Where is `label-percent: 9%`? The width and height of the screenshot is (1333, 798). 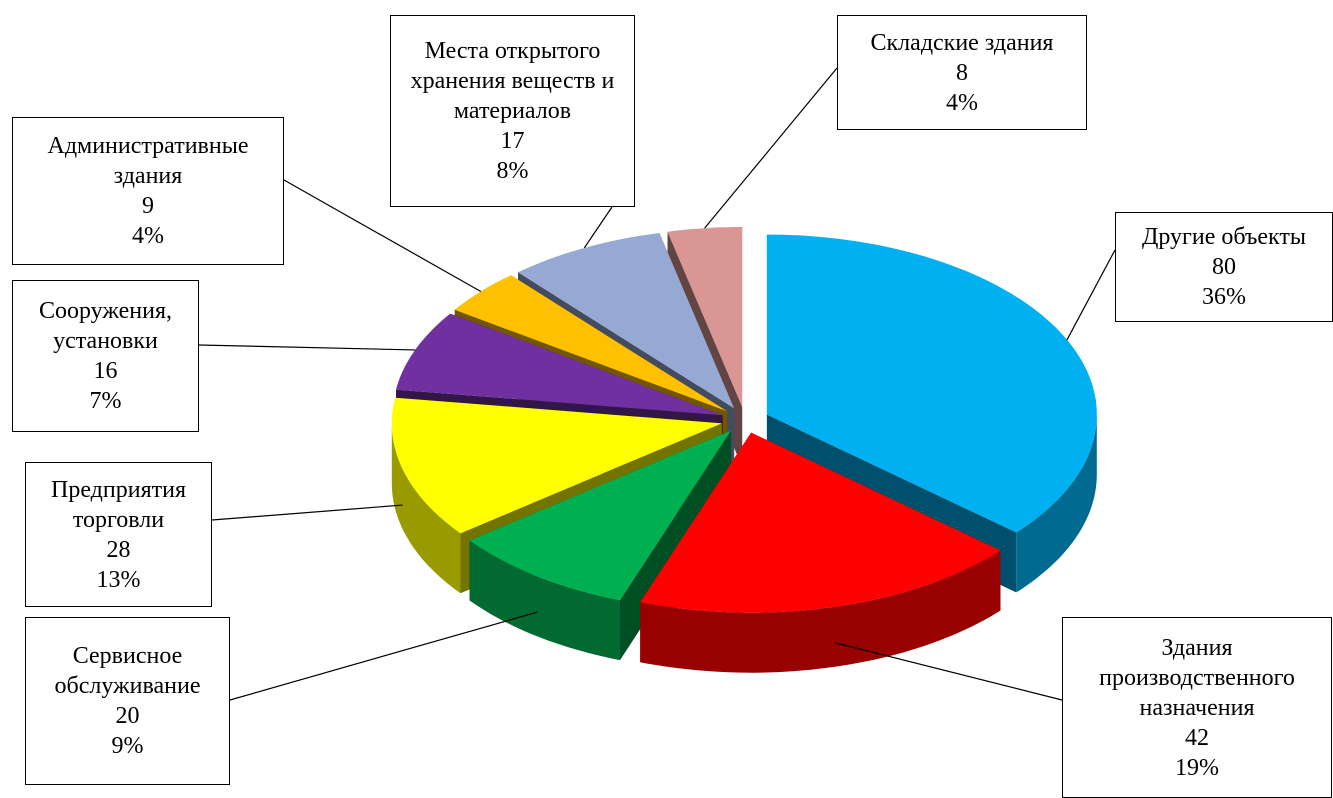
label-percent: 9% is located at coordinates (127, 746).